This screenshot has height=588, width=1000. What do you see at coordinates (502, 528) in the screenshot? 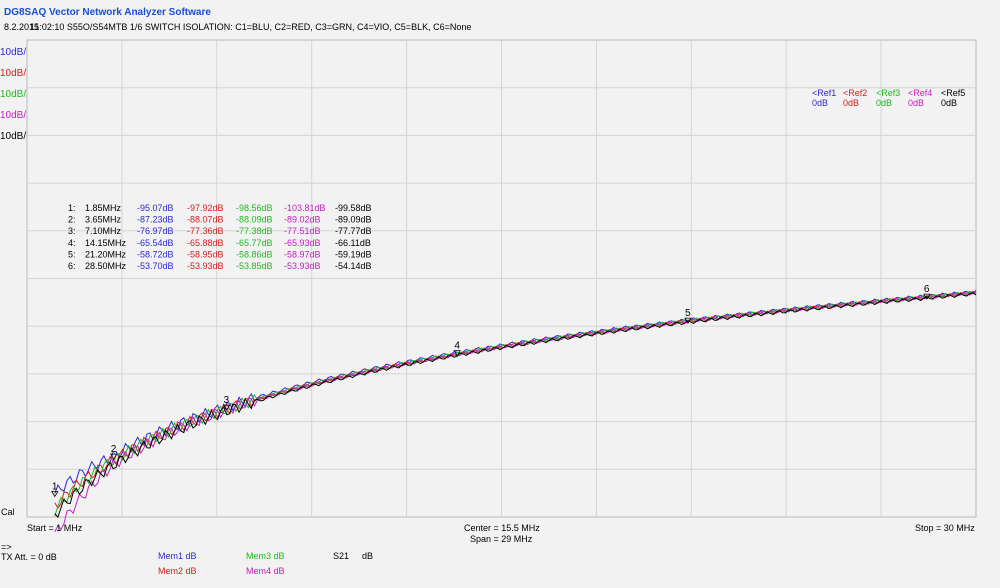
I see `center-frequency: Center = 15.5 MHz` at bounding box center [502, 528].